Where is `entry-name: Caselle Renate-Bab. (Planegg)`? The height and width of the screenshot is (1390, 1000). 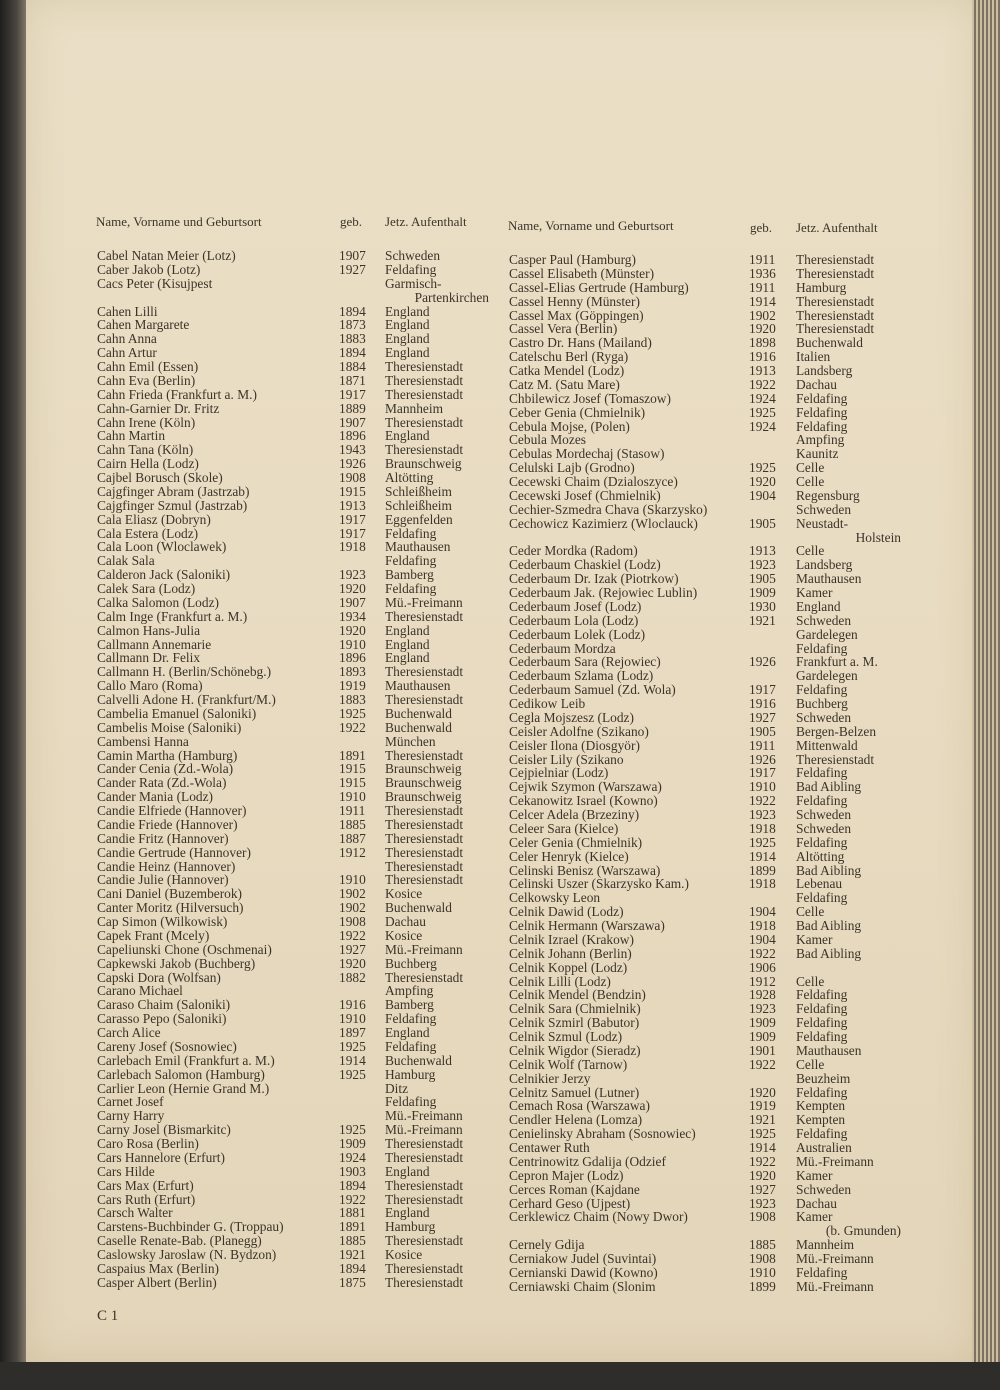
entry-name: Caselle Renate-Bab. (Planegg) is located at coordinates (179, 1241).